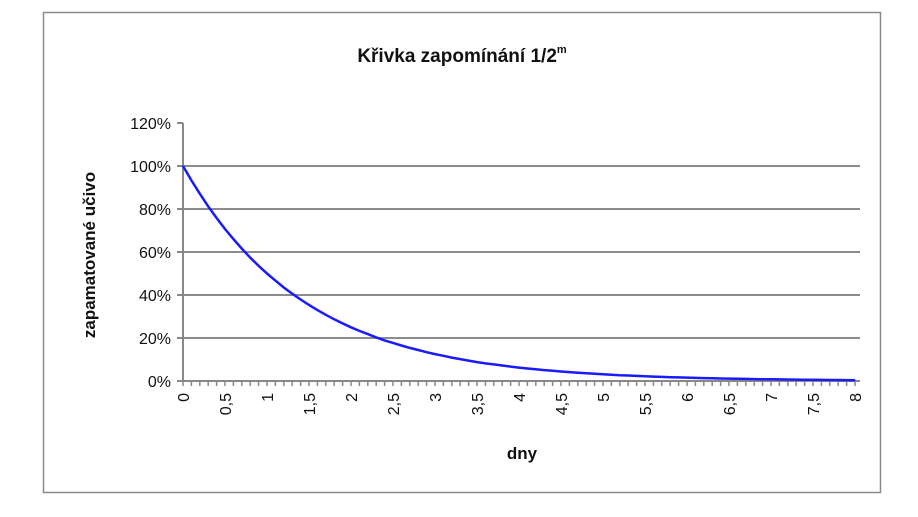 The height and width of the screenshot is (517, 918). I want to click on x-tick-label: 2, so click(352, 397).